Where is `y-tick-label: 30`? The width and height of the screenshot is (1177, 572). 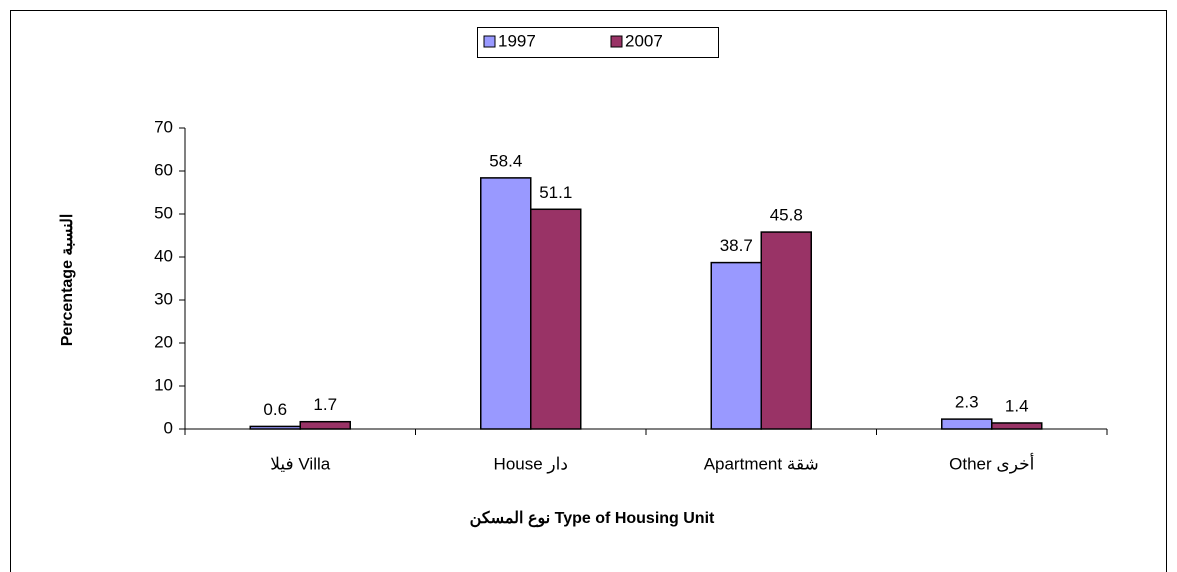
y-tick-label: 30 is located at coordinates (163, 298).